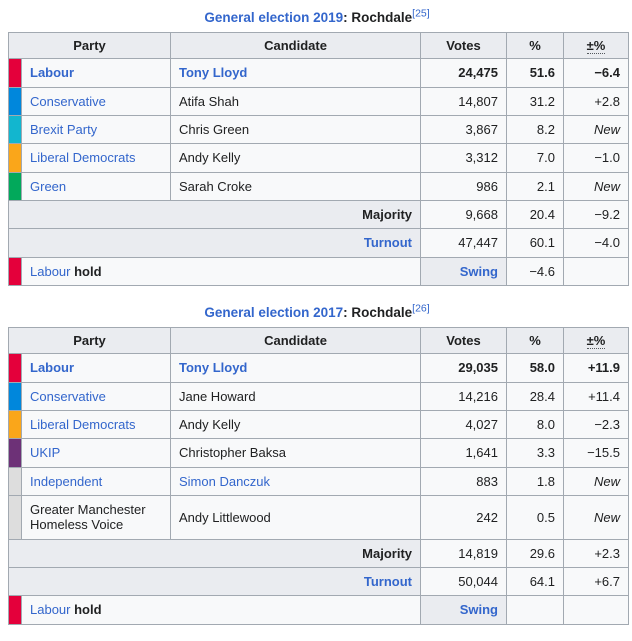  I want to click on candidate-row: Labour Tony Lloyd 29,035 58.0 +11.9, so click(318, 368).